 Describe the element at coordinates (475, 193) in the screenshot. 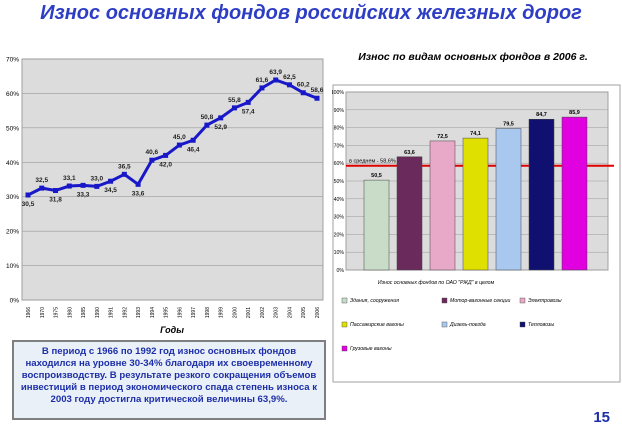

I see `bar-chart-bars` at that location.